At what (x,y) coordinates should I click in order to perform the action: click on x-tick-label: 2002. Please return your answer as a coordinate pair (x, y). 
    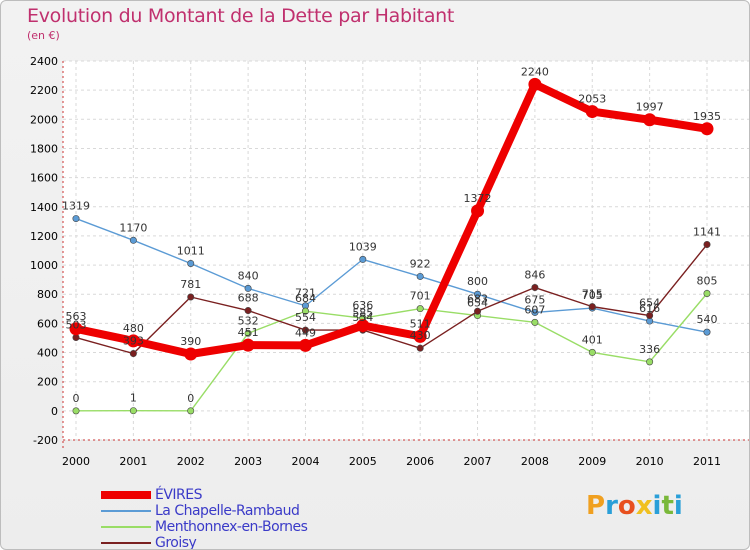
    Looking at the image, I should click on (191, 461).